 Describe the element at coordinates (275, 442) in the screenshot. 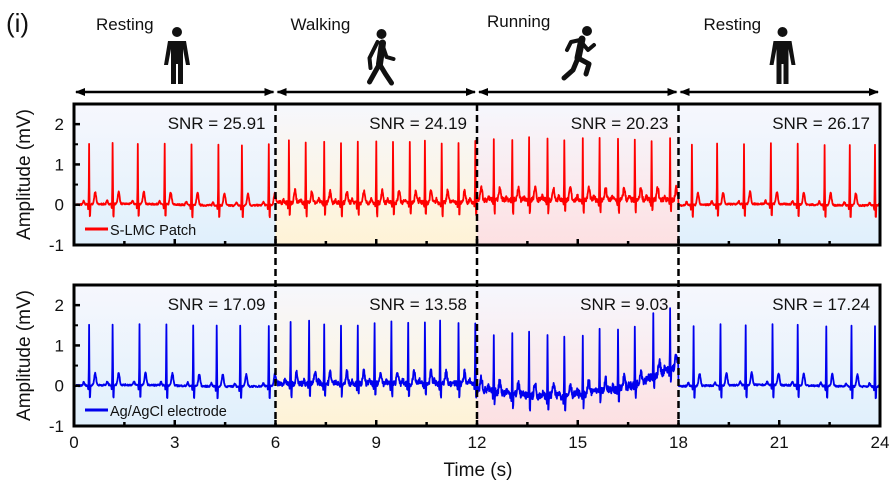

I see `x-tick-label: 6` at that location.